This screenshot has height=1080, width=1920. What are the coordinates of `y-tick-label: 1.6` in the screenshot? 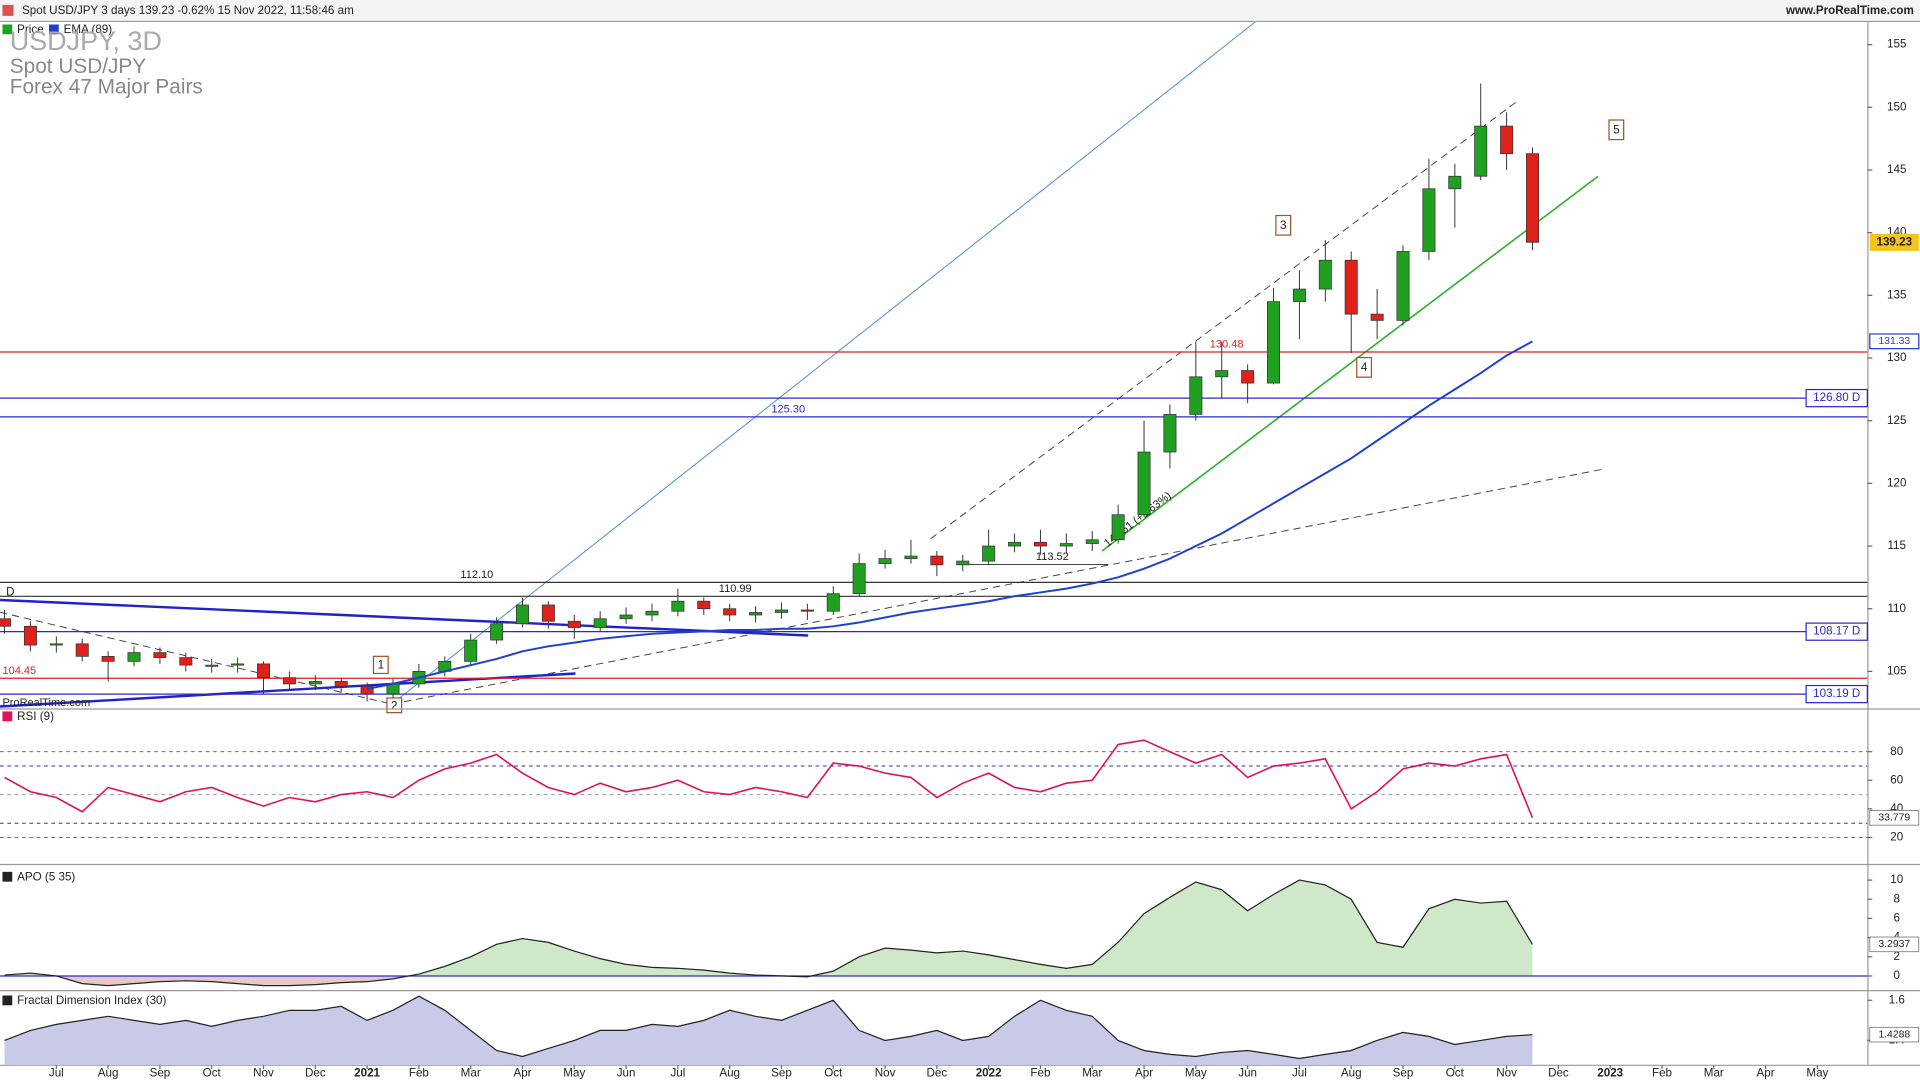 It's located at (1897, 999).